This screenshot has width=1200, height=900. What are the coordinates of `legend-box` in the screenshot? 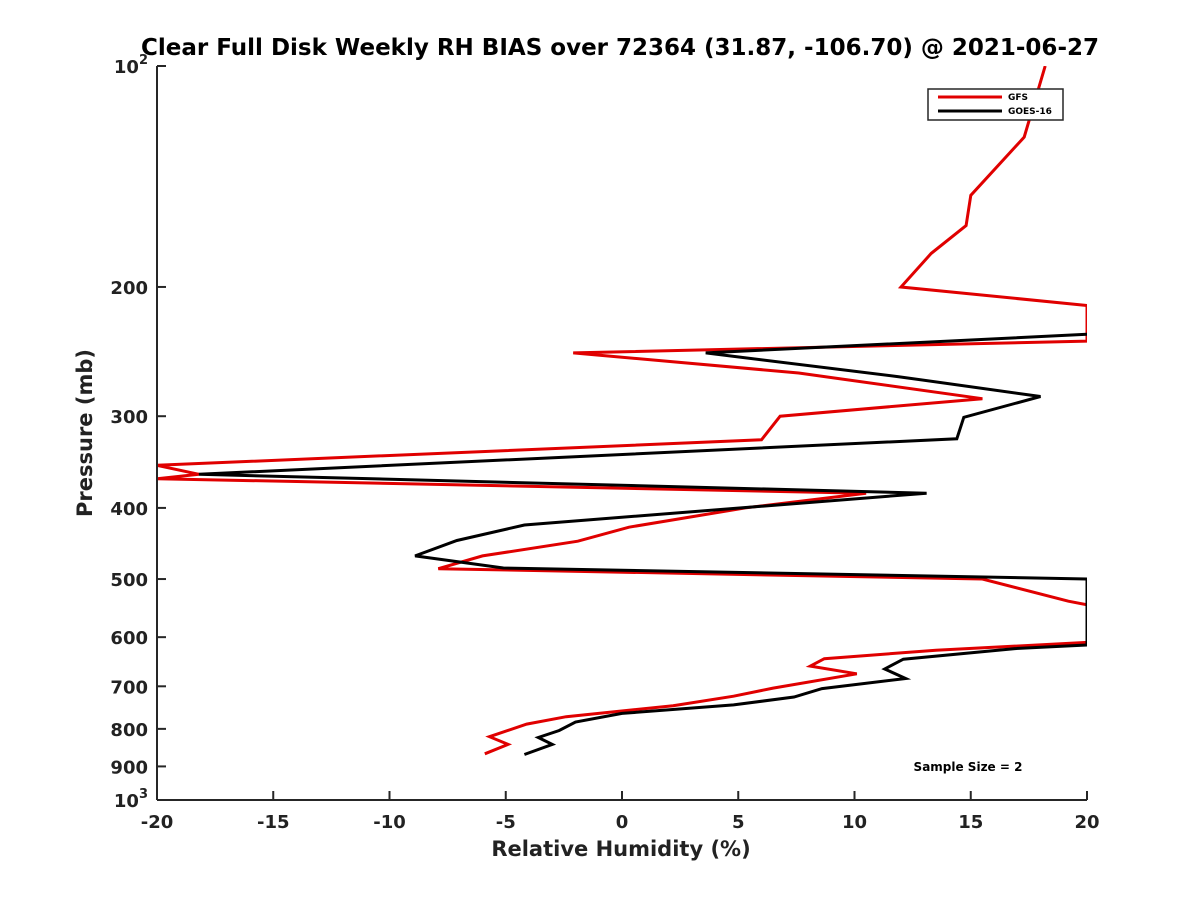 It's located at (995, 104).